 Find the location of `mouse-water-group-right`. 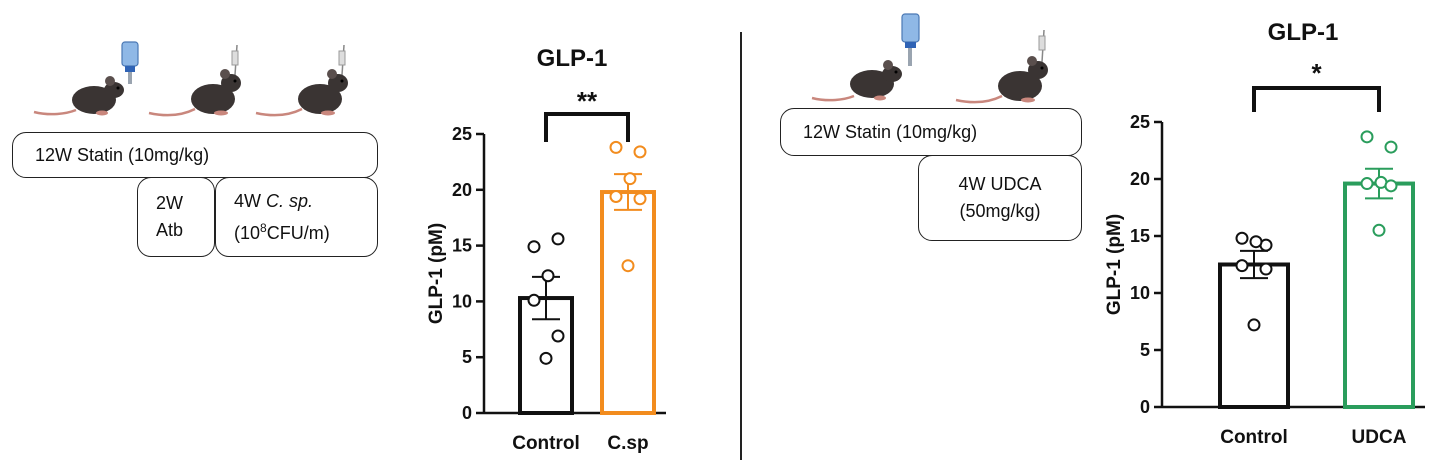

mouse-water-group-right is located at coordinates (865, 57).